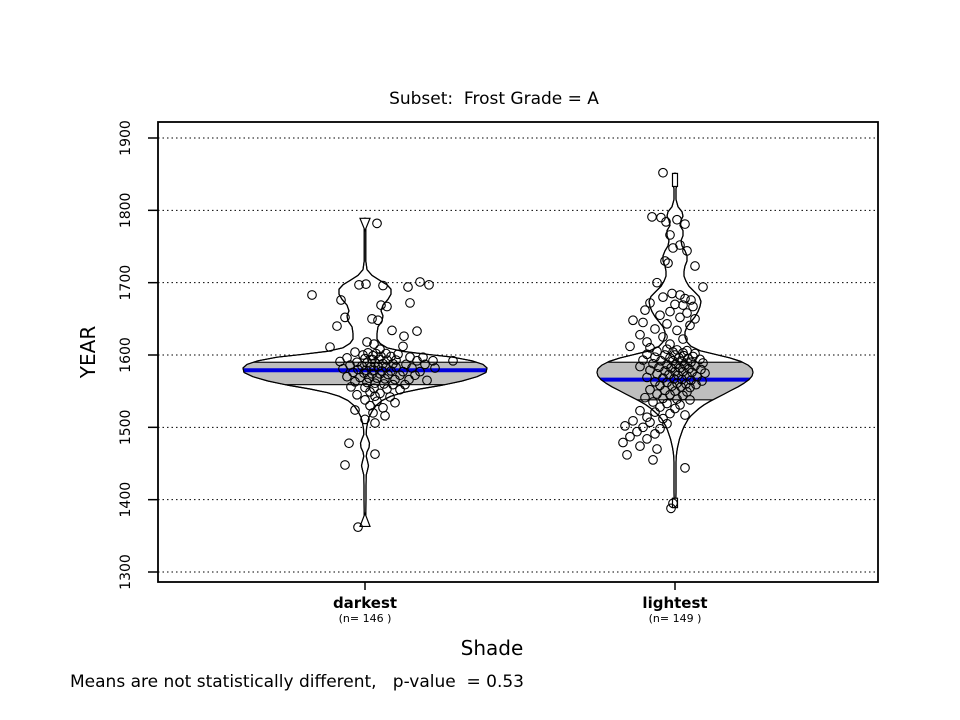 Image resolution: width=960 pixels, height=720 pixels. Describe the element at coordinates (126, 500) in the screenshot. I see `y-tick-label-1400: 1400` at that location.